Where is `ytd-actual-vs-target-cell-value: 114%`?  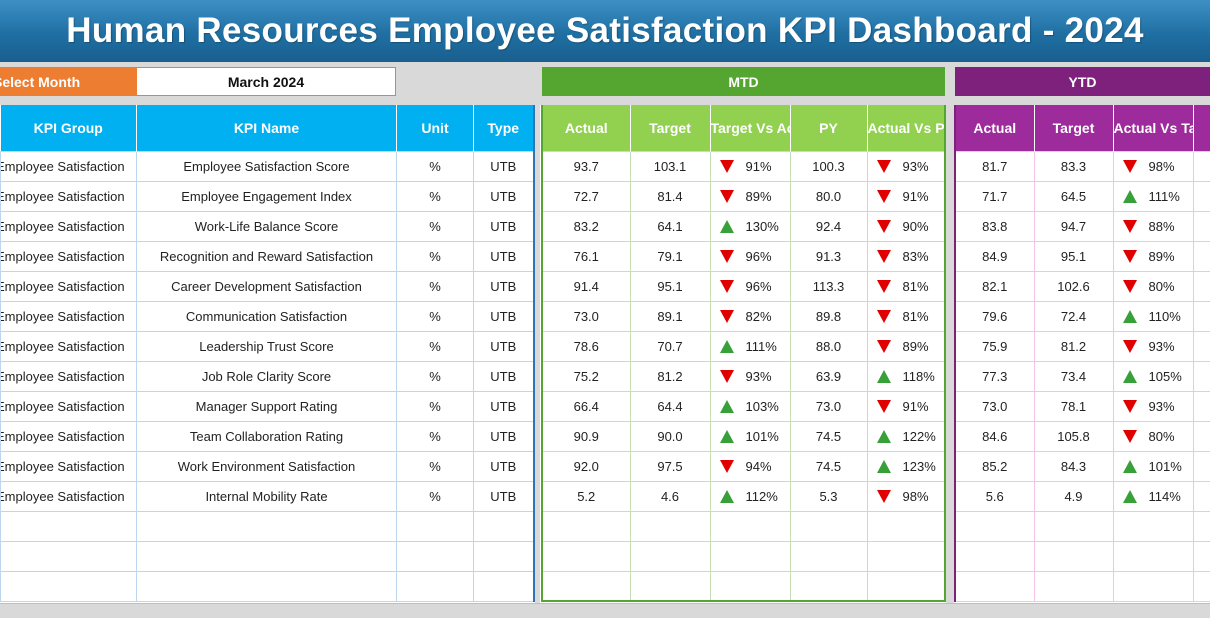
ytd-actual-vs-target-cell-value: 114% is located at coordinates (1164, 496).